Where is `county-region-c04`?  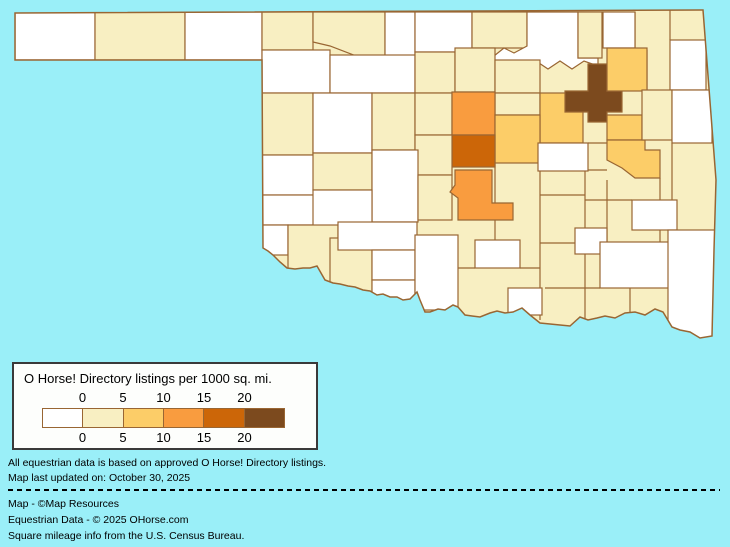
county-region-c04 is located at coordinates (287, 31).